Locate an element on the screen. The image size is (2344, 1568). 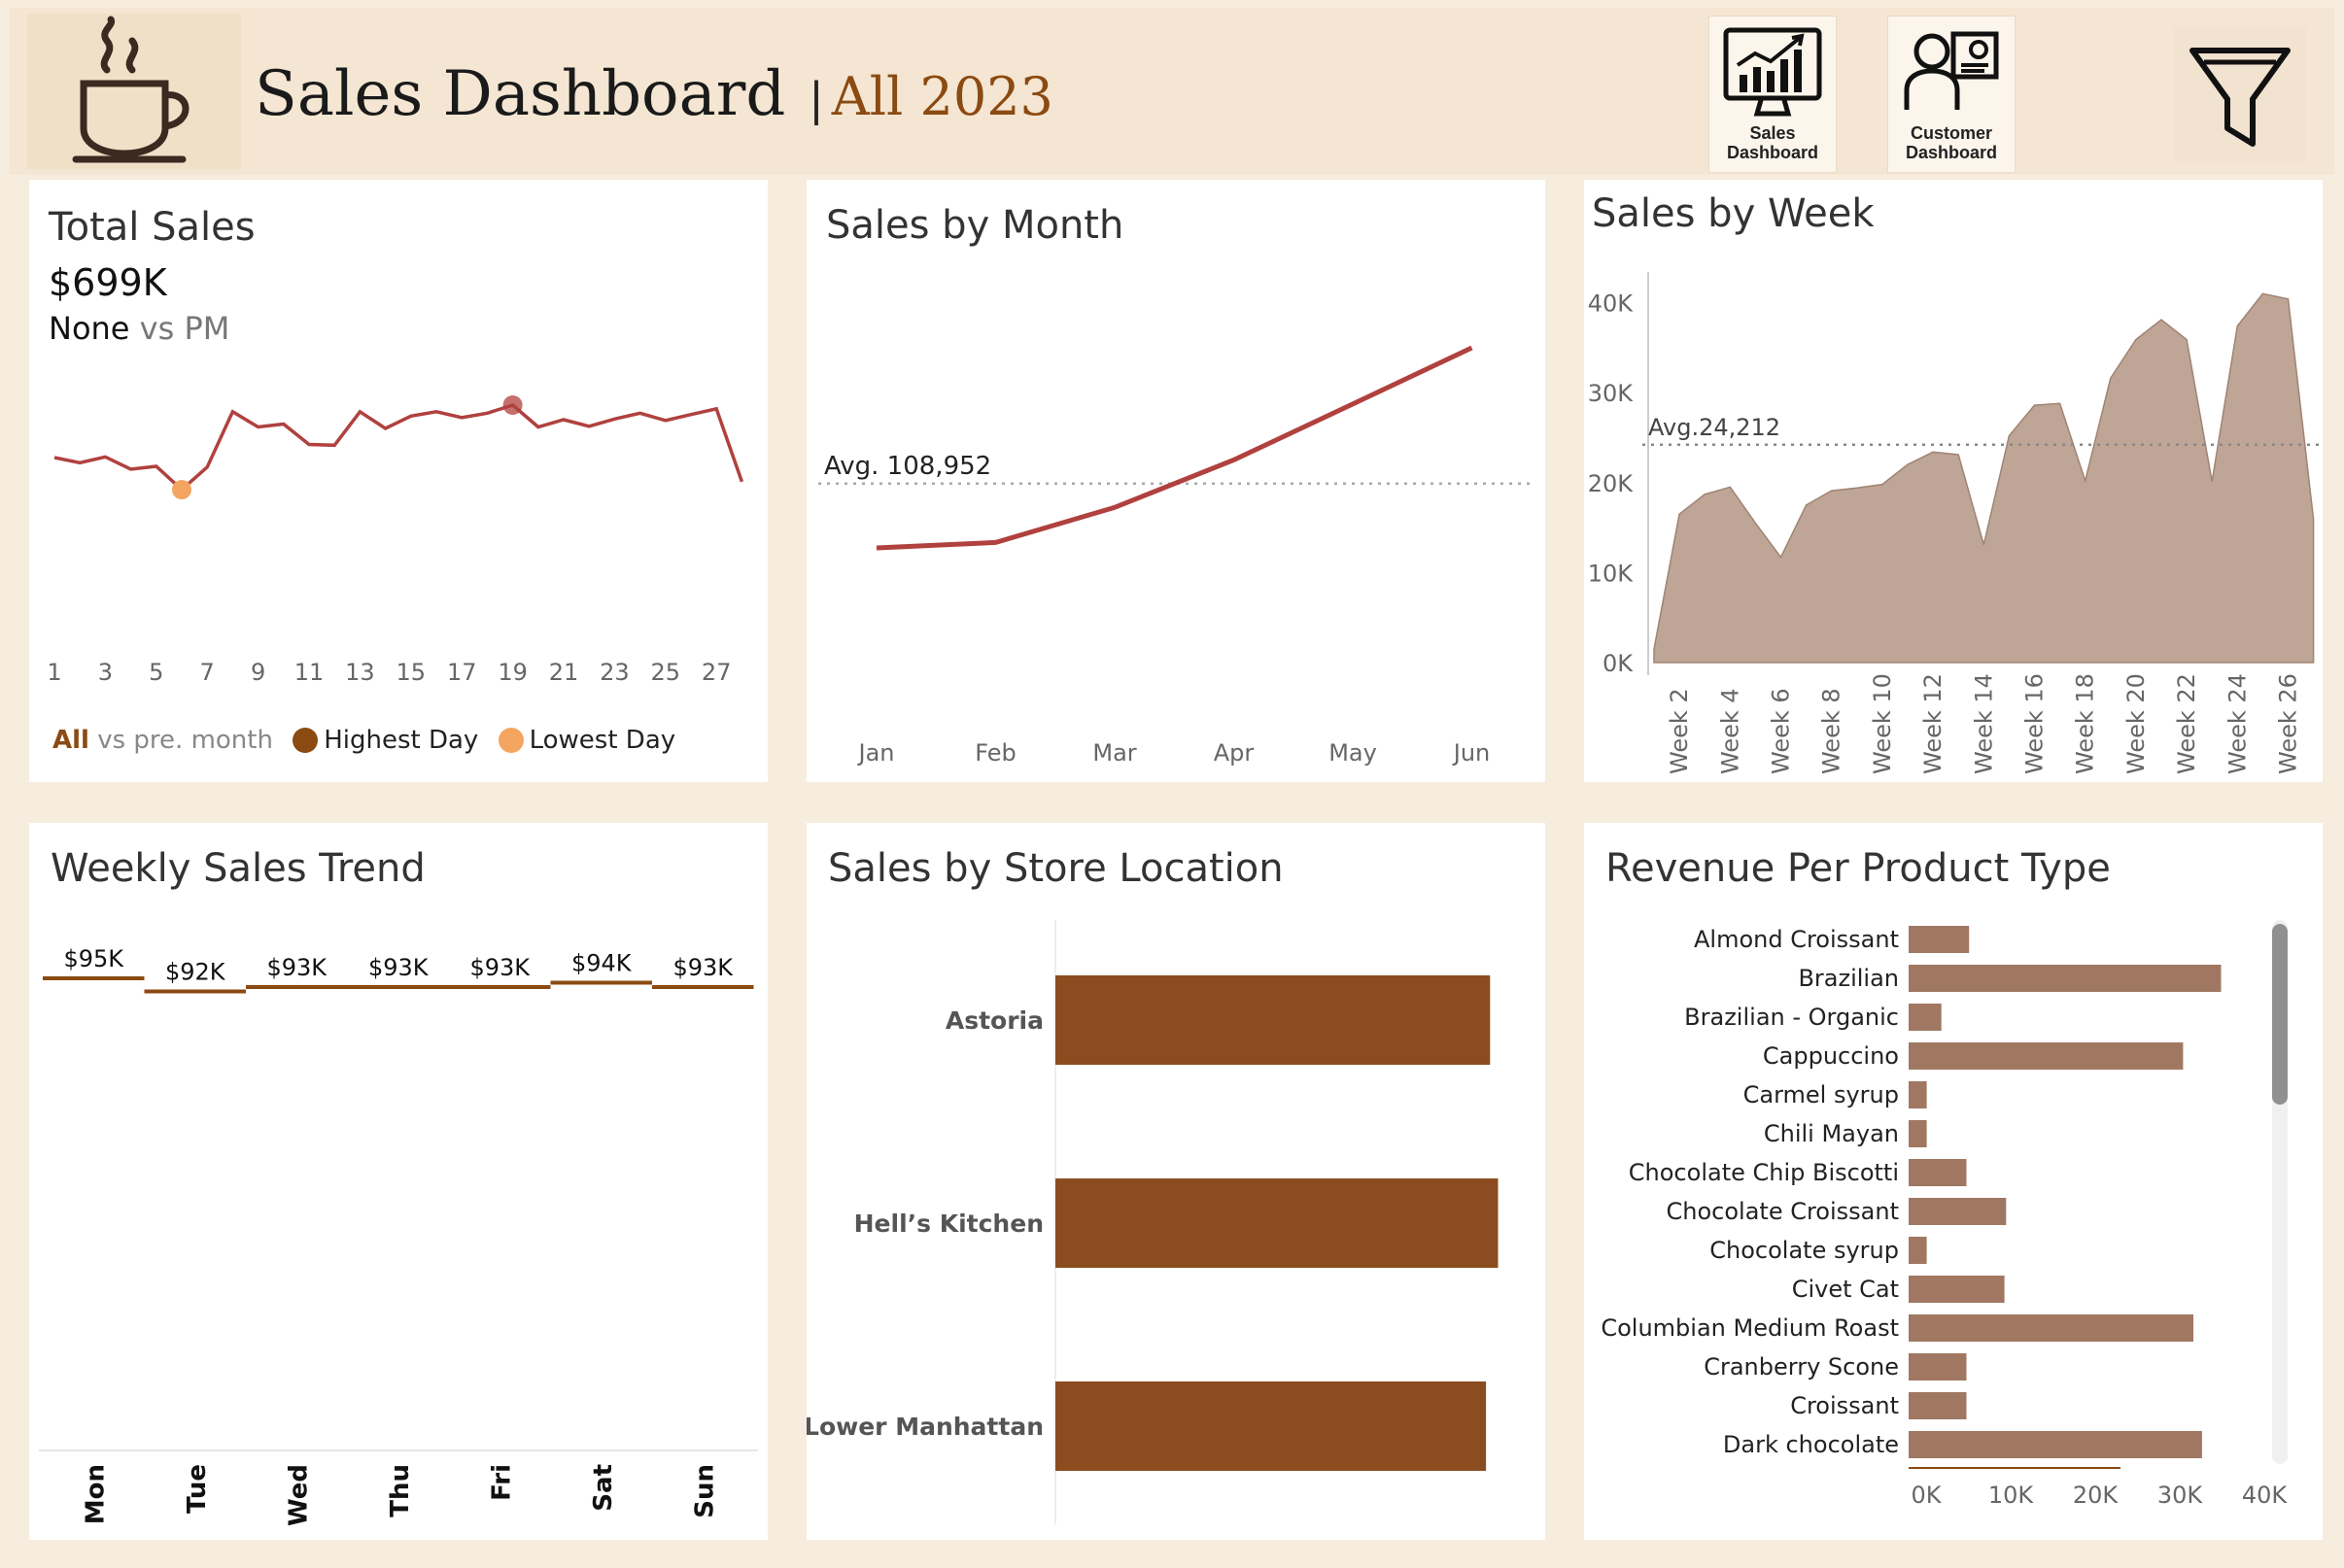
x-tick-label: 27 is located at coordinates (717, 672).